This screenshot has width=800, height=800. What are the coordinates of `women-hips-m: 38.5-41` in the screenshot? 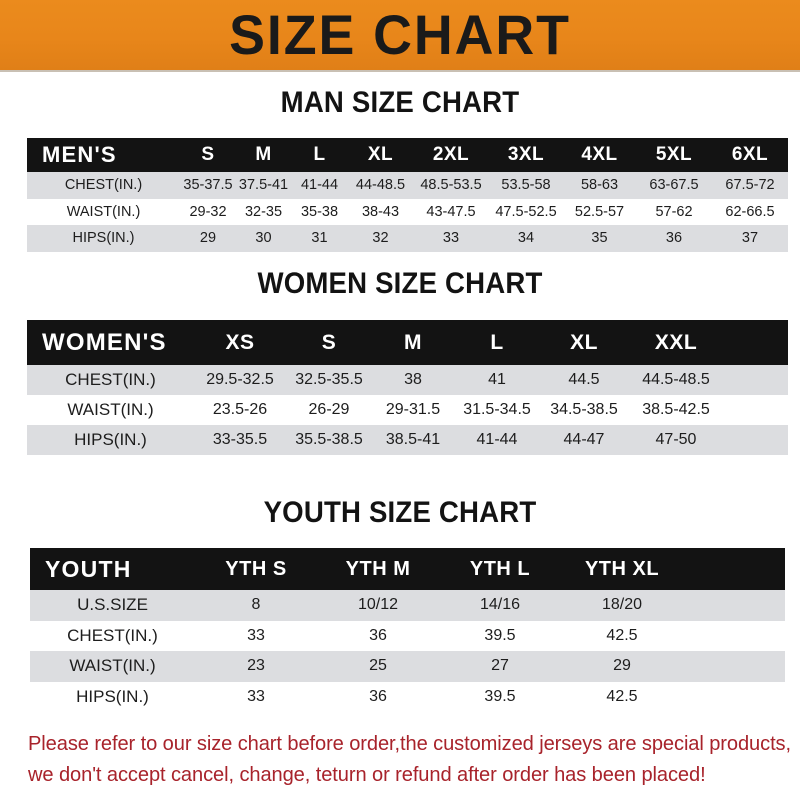 It's located at (413, 439).